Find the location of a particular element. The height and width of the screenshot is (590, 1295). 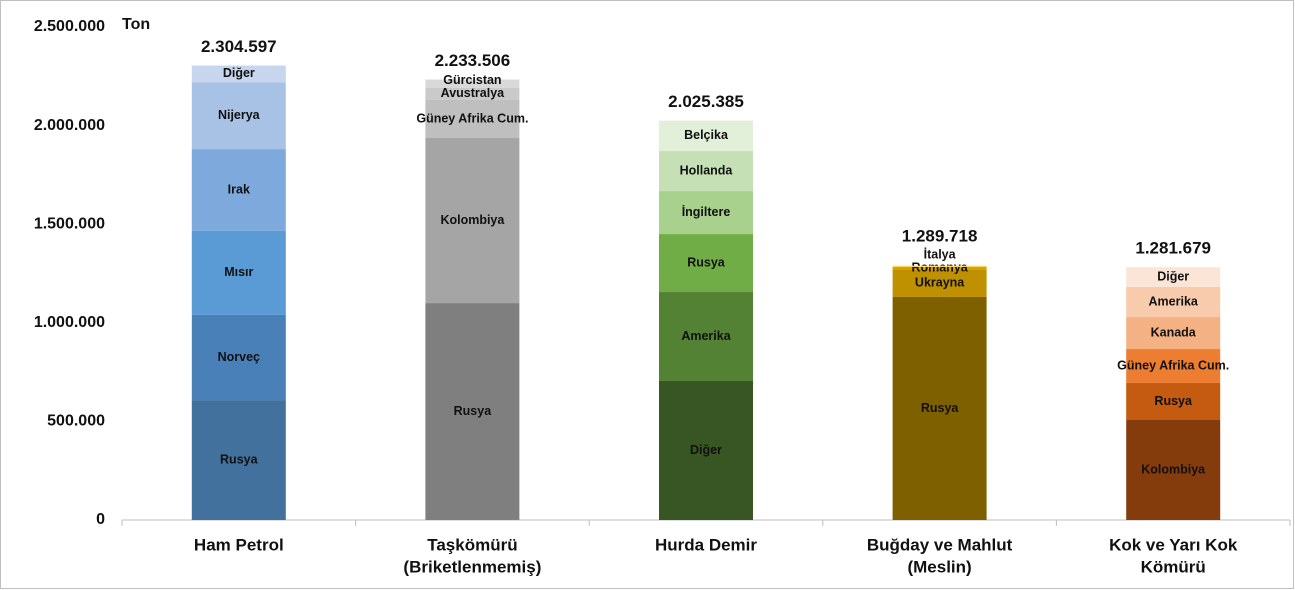

segment-label: Ukrayna is located at coordinates (940, 282).